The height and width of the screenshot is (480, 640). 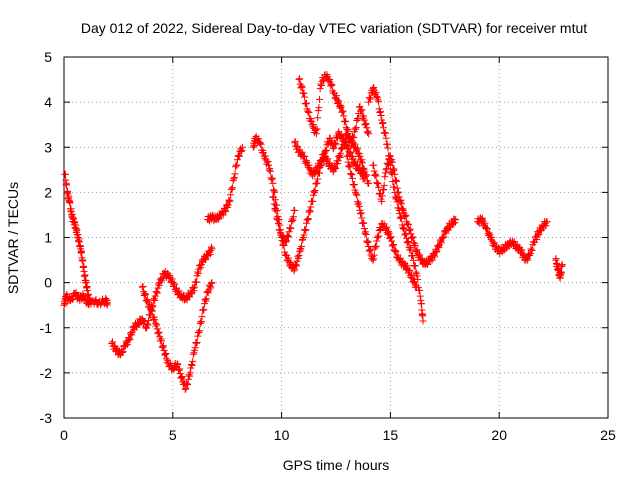 I want to click on y-tick-label: 2, so click(x=48, y=192).